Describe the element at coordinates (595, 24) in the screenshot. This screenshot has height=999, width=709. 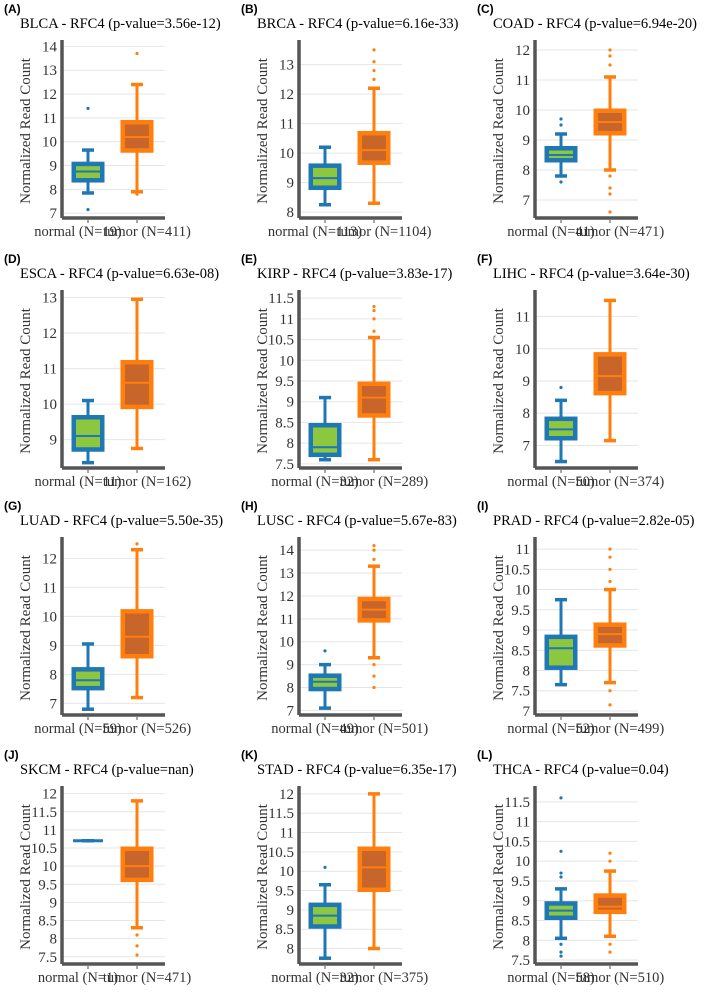
I see `panel-title: COAD - RFC4 (p-value=6.94e-20)` at that location.